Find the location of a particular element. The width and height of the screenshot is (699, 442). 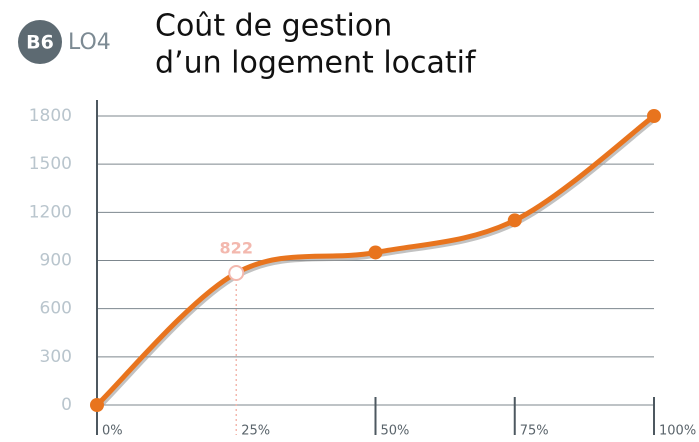

y-tick-label: 900 is located at coordinates (56, 261).